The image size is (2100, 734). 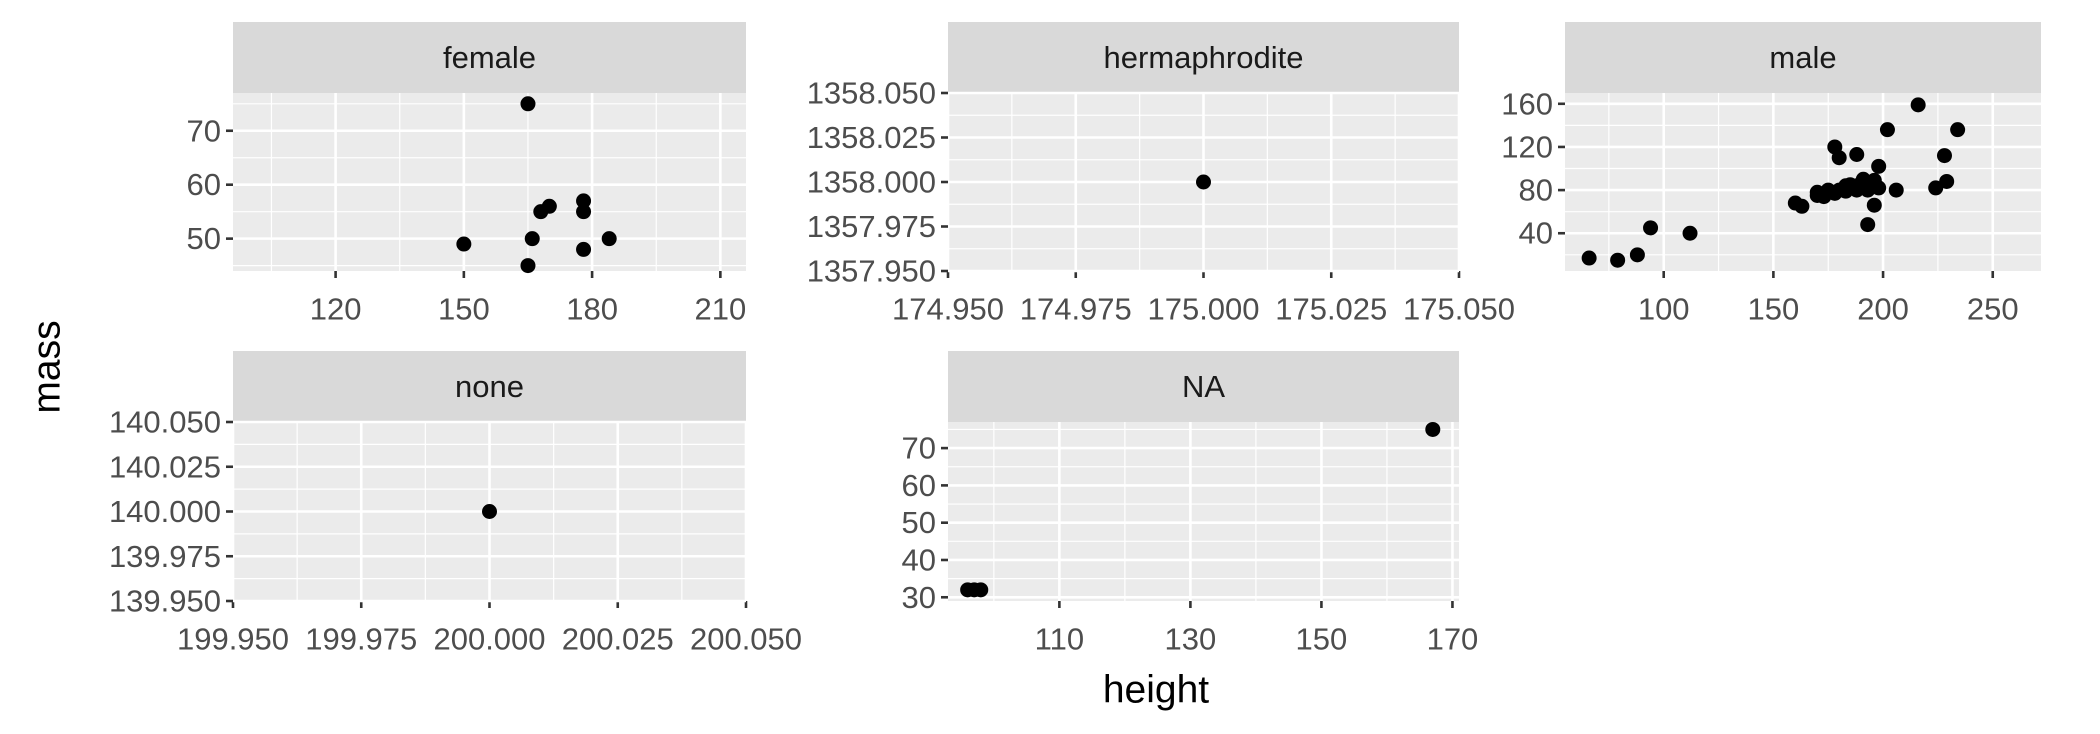 I want to click on x-tick-label: 175.050, so click(x=1459, y=309).